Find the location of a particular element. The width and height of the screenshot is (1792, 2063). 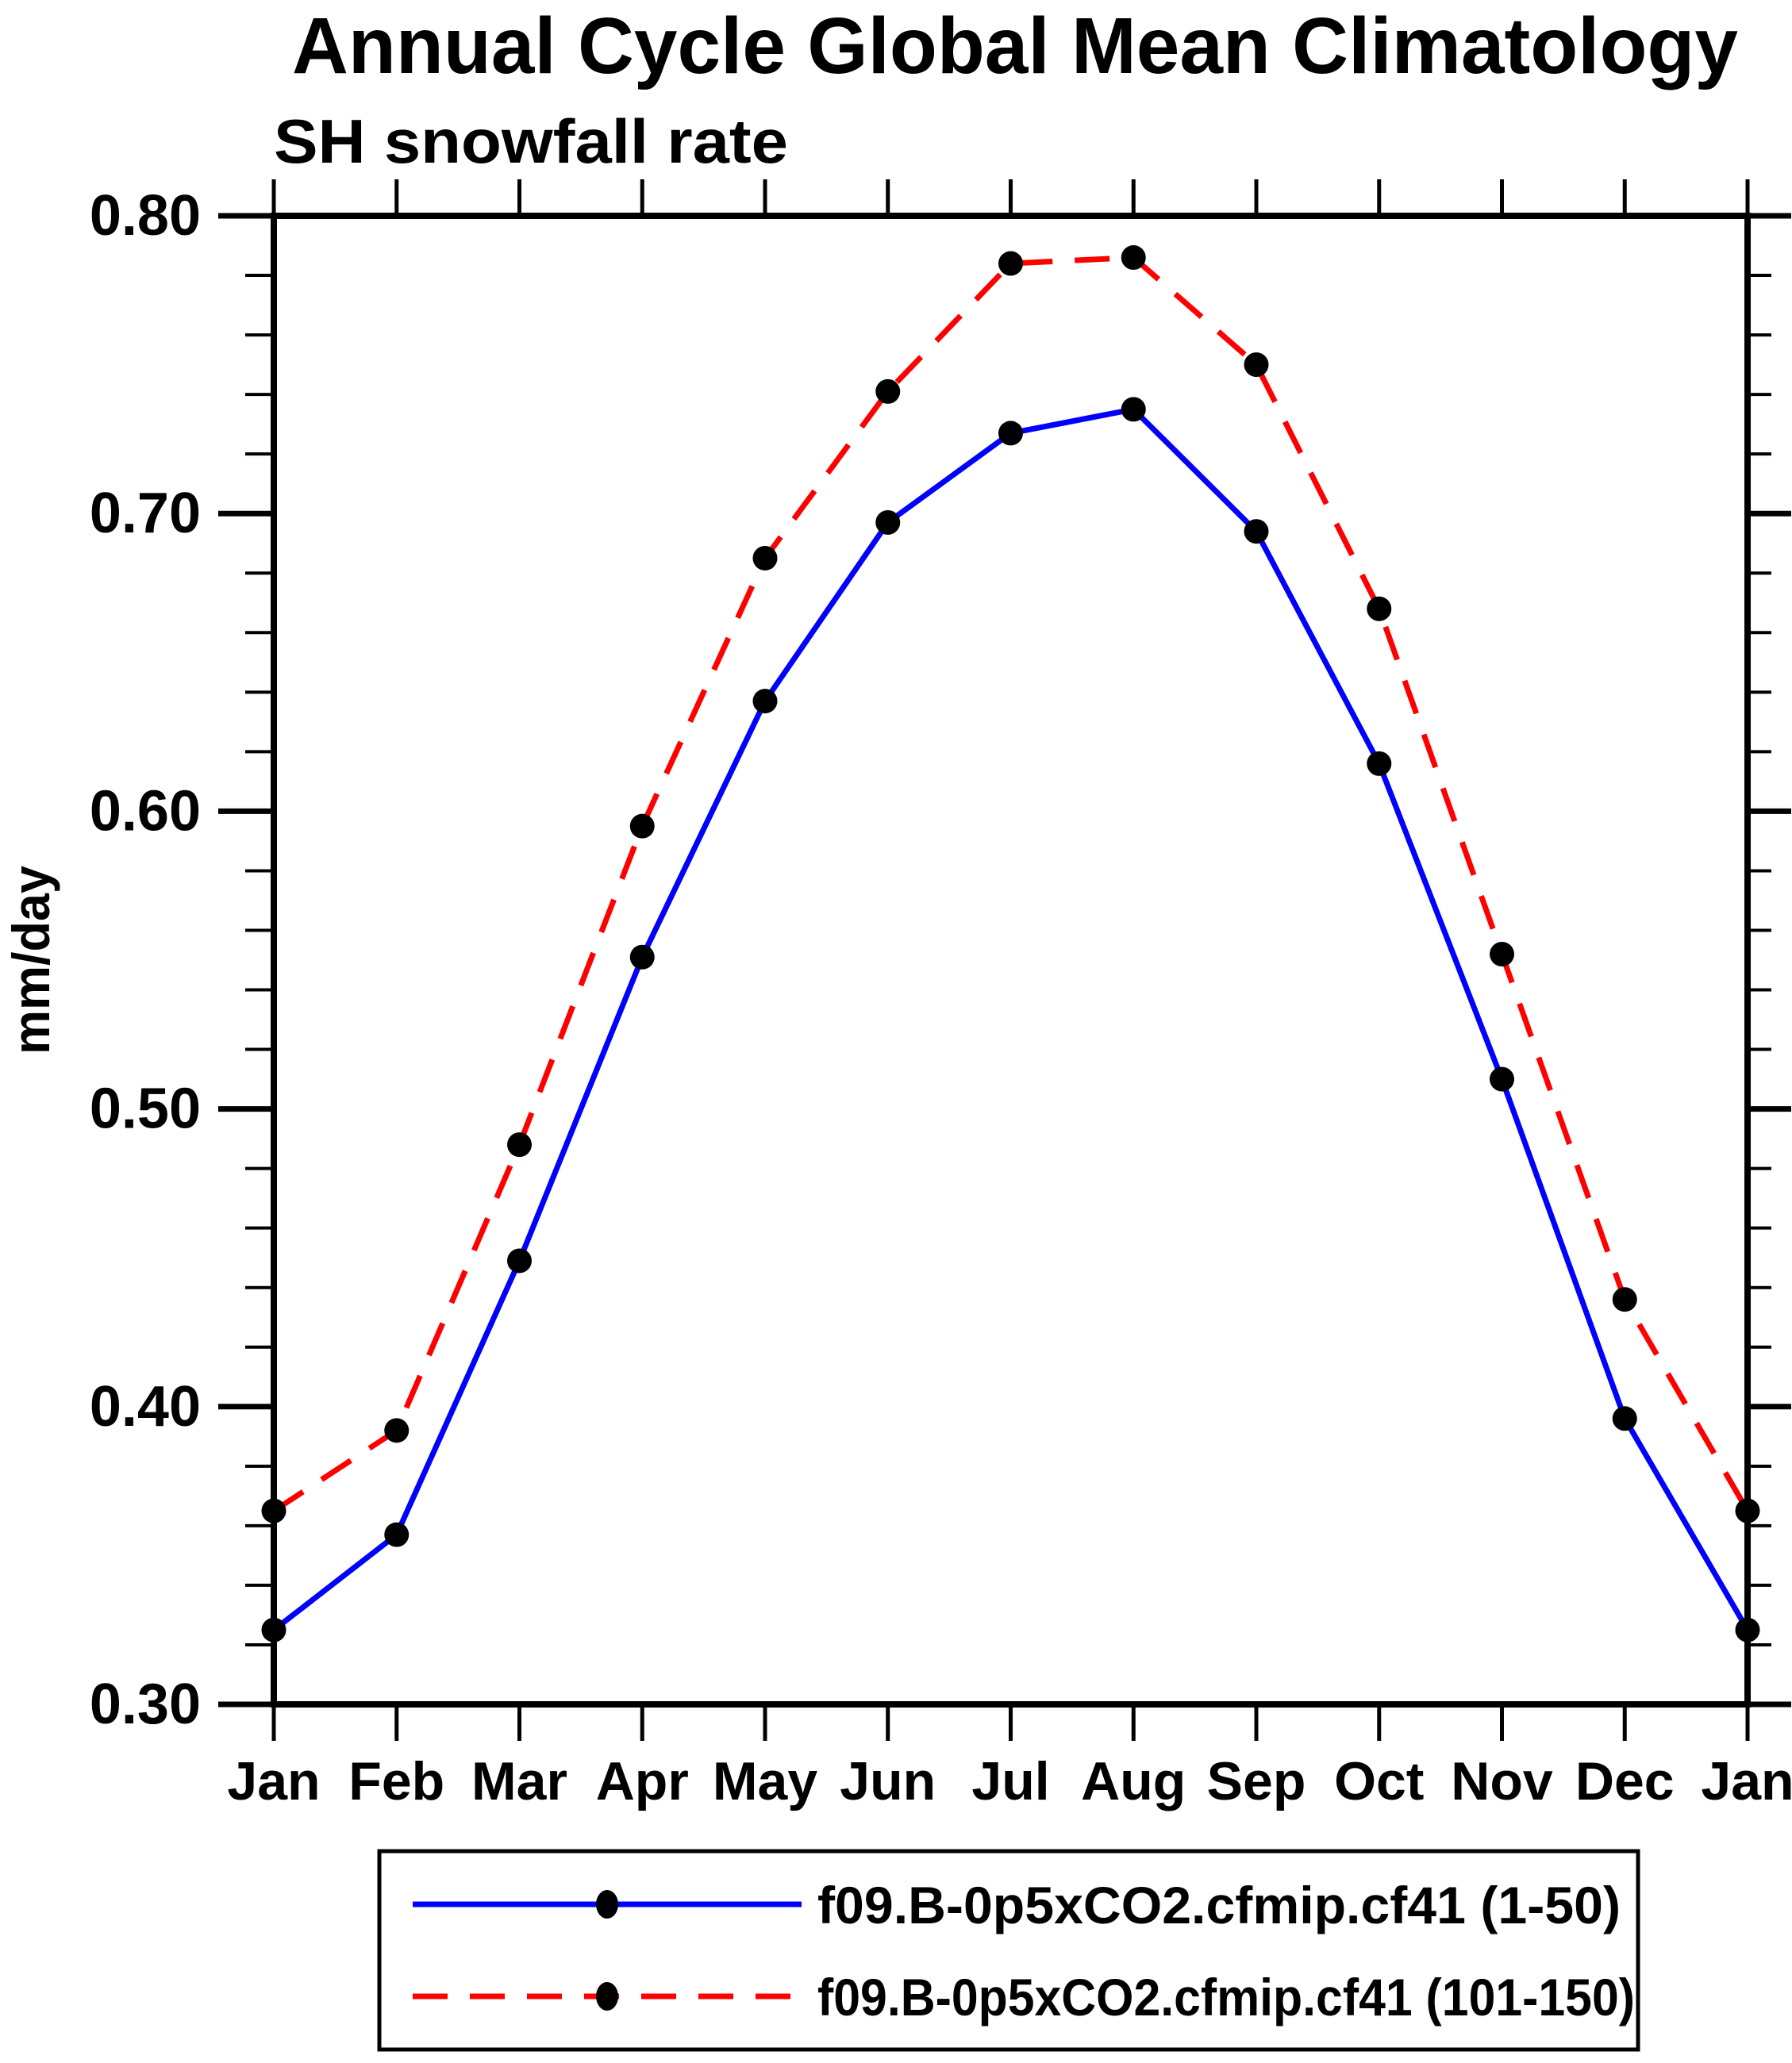

x-tick-label: Apr is located at coordinates (642, 1781).